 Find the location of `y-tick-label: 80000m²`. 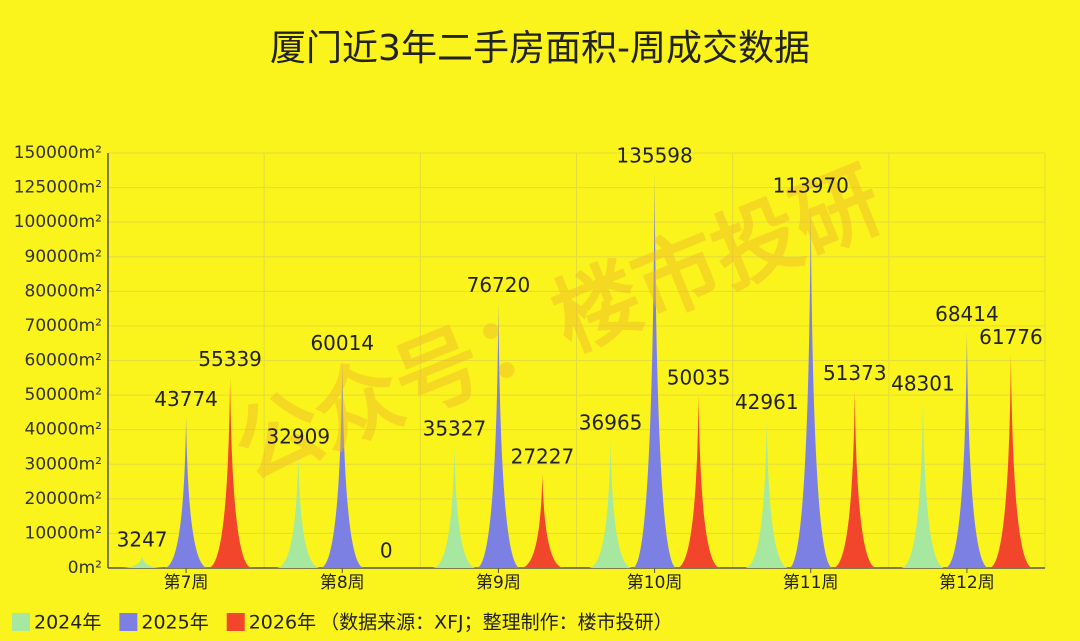

y-tick-label: 80000m² is located at coordinates (63, 291).